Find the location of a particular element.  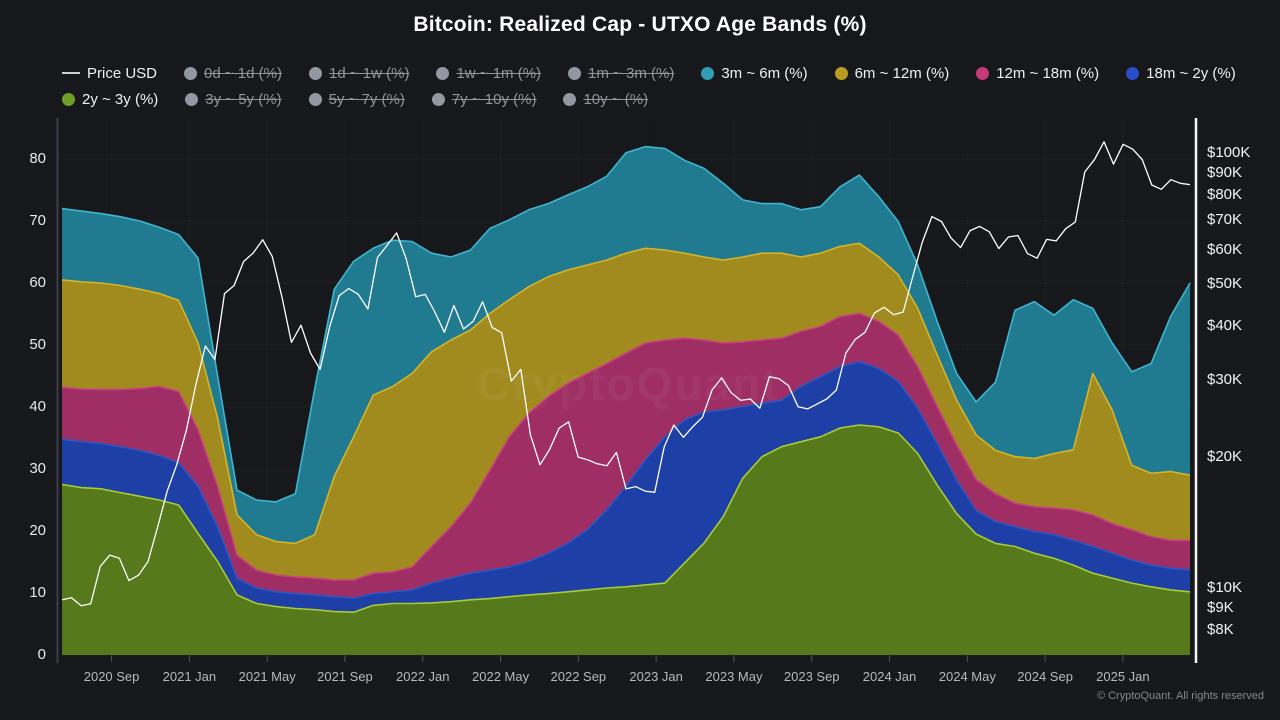

y-left-tick-label: 50 is located at coordinates (37, 344).